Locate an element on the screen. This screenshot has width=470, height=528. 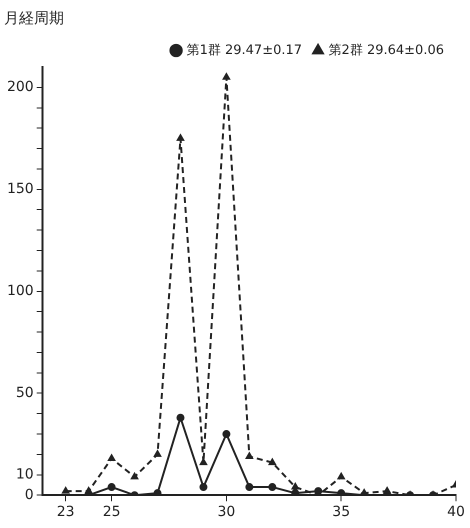
y-tick-label: 50 is located at coordinates (25, 392).